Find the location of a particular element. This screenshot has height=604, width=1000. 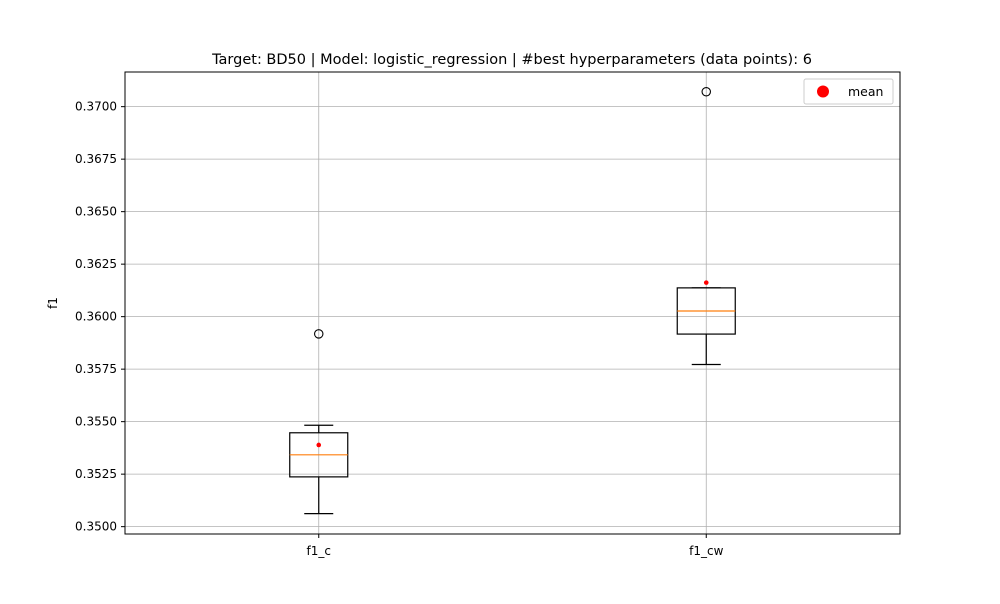

y-tick-label: 0.3625 is located at coordinates (96, 264).